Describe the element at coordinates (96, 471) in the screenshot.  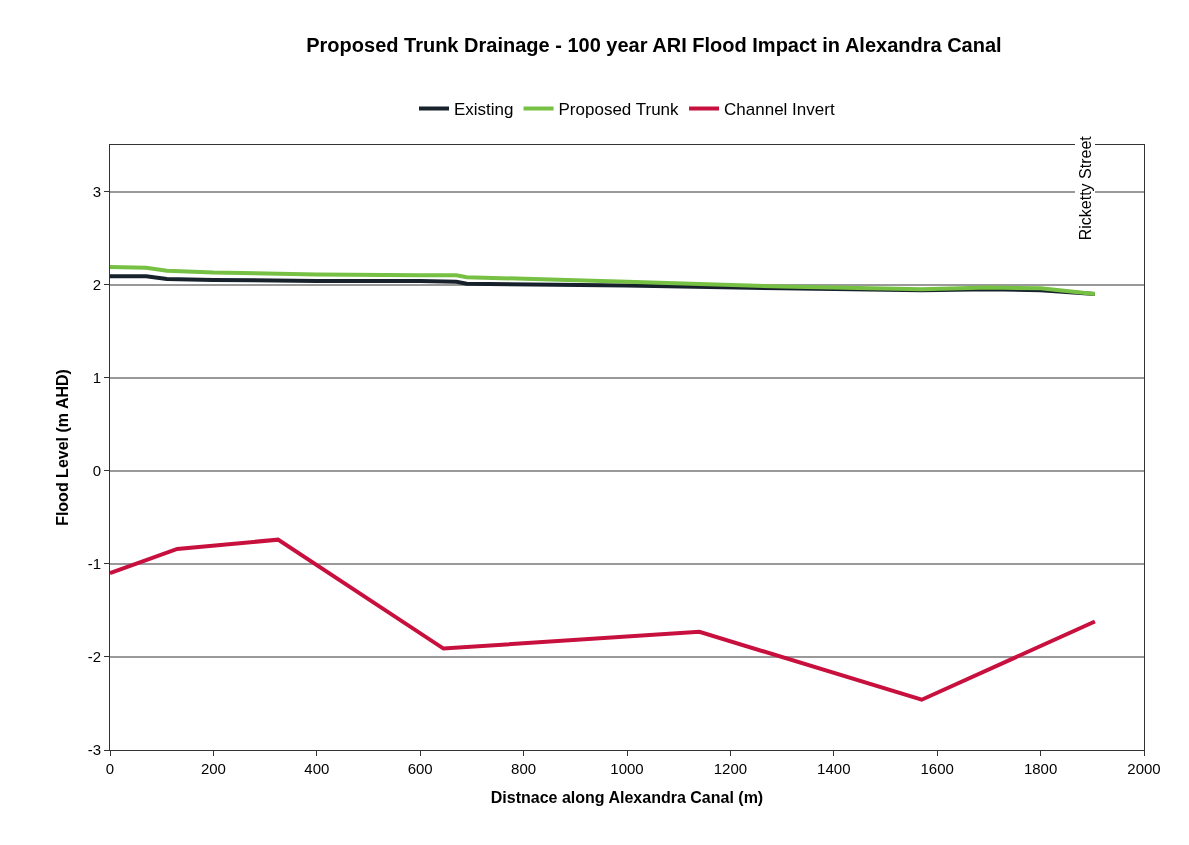
I see `y-tick-label: 0` at that location.